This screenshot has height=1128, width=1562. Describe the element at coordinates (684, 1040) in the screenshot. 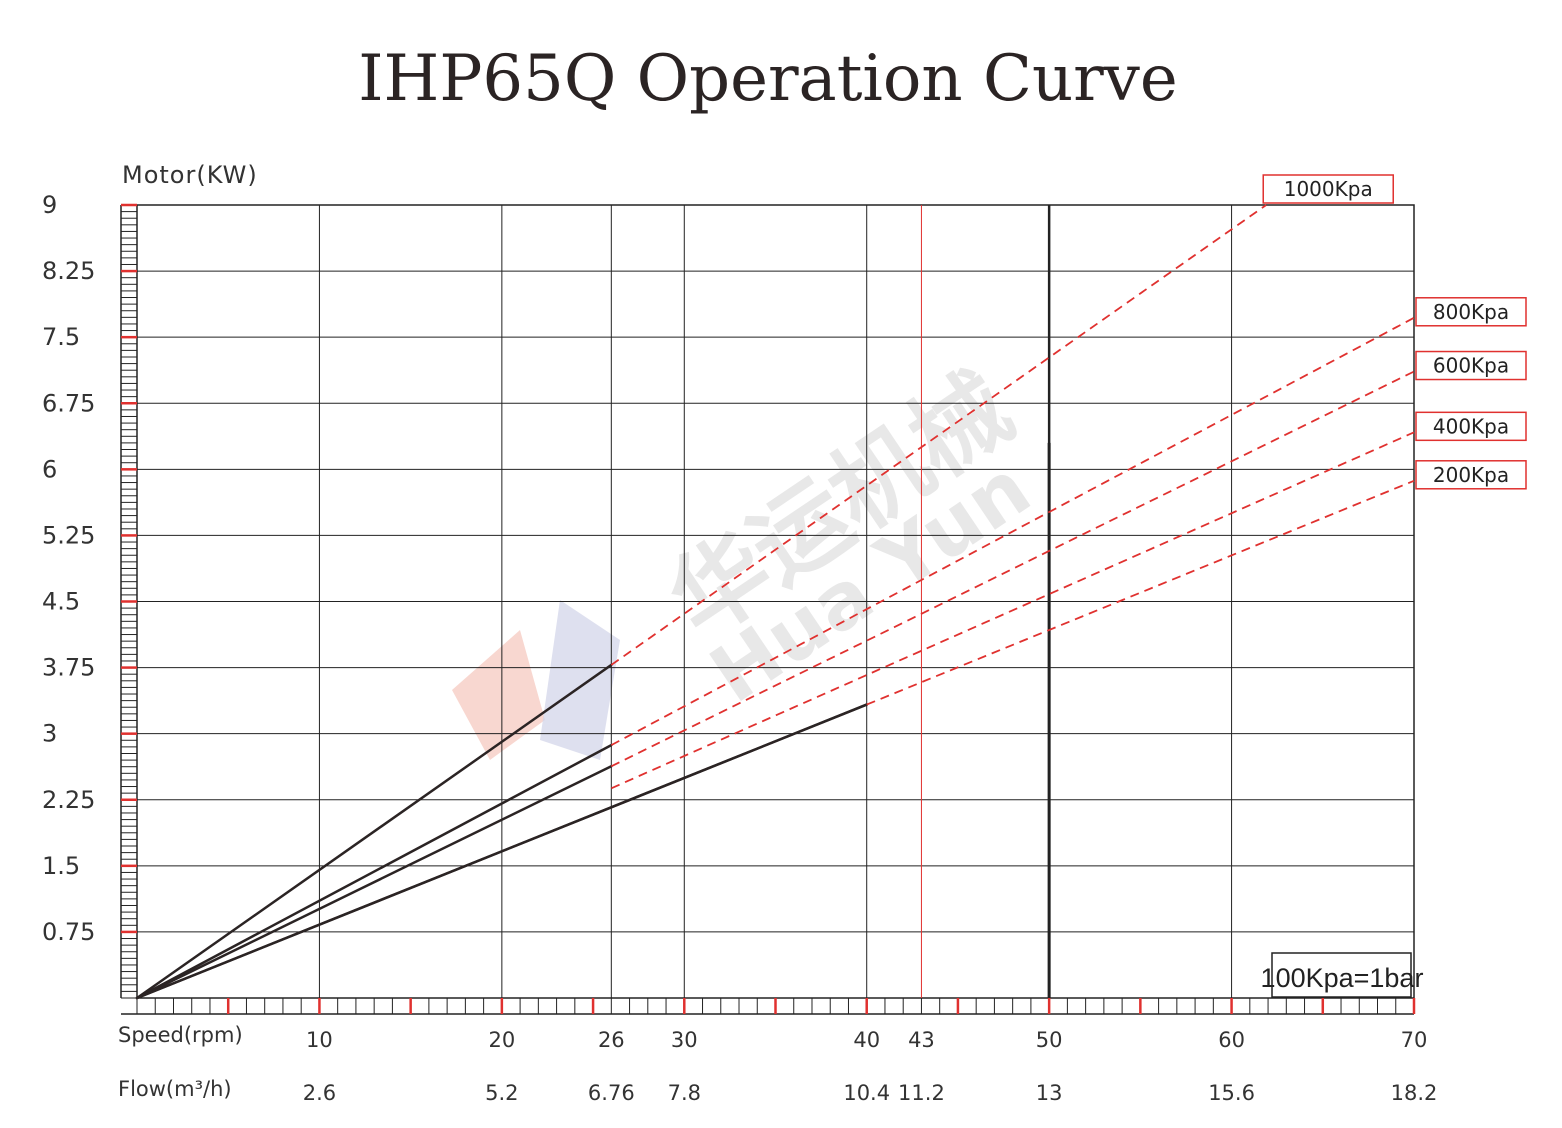

I see `x-tick-speed: 30` at that location.